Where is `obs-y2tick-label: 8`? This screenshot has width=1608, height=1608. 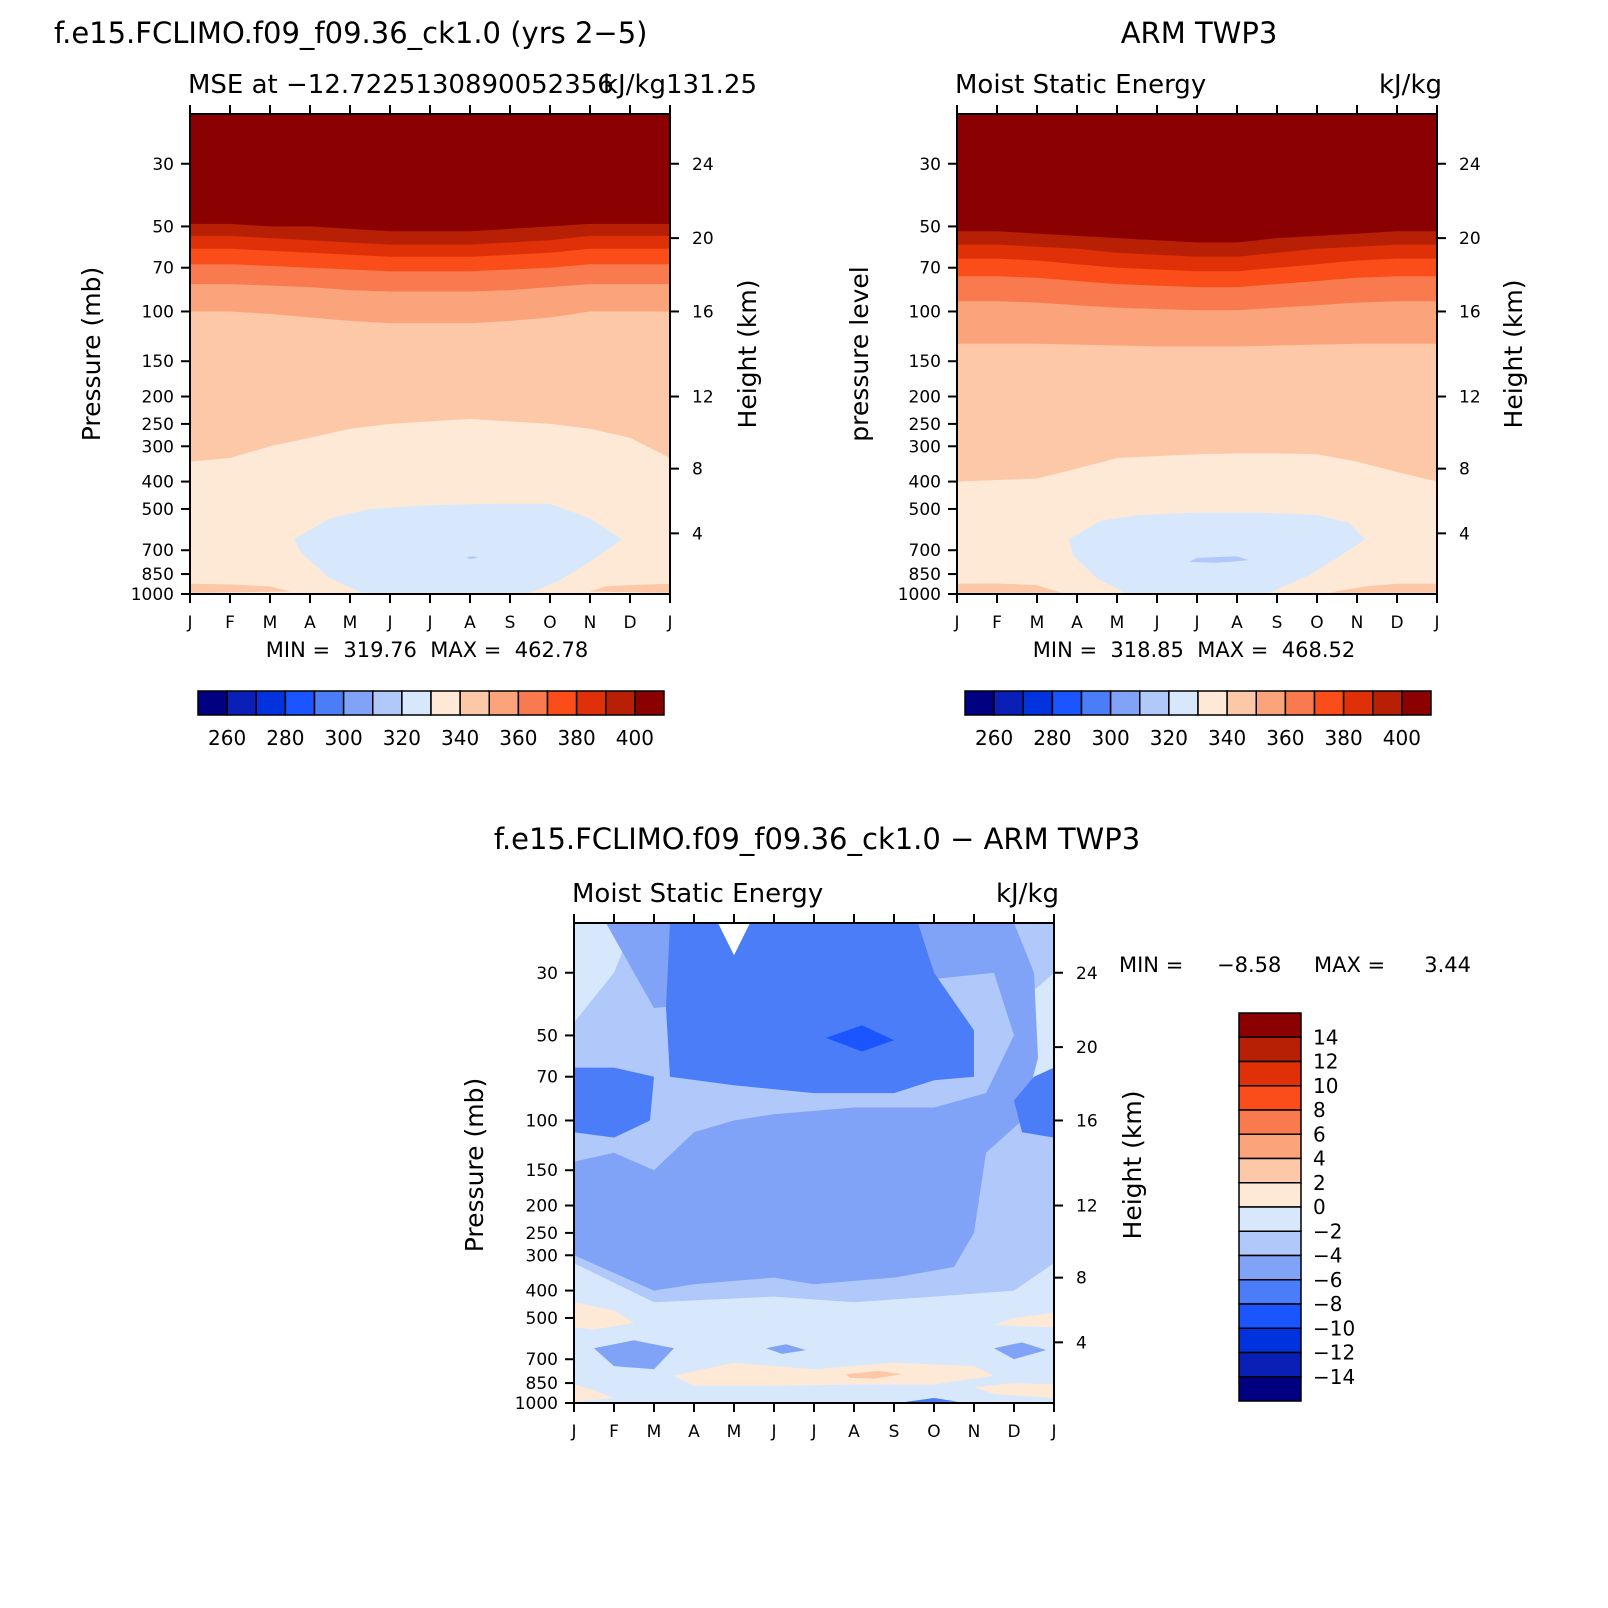
obs-y2tick-label: 8 is located at coordinates (1464, 470).